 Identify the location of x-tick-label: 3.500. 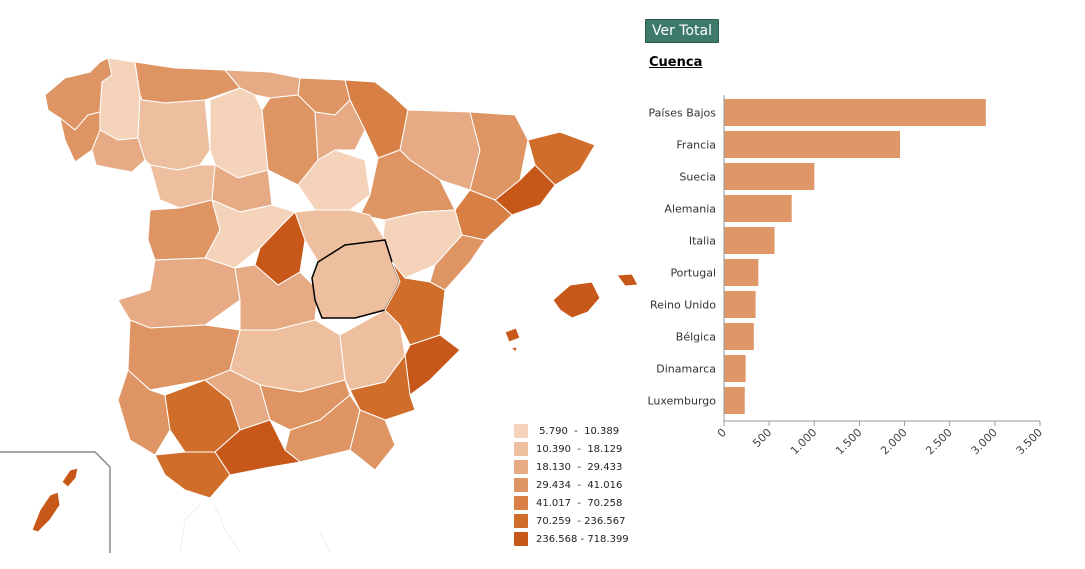
(1029, 441).